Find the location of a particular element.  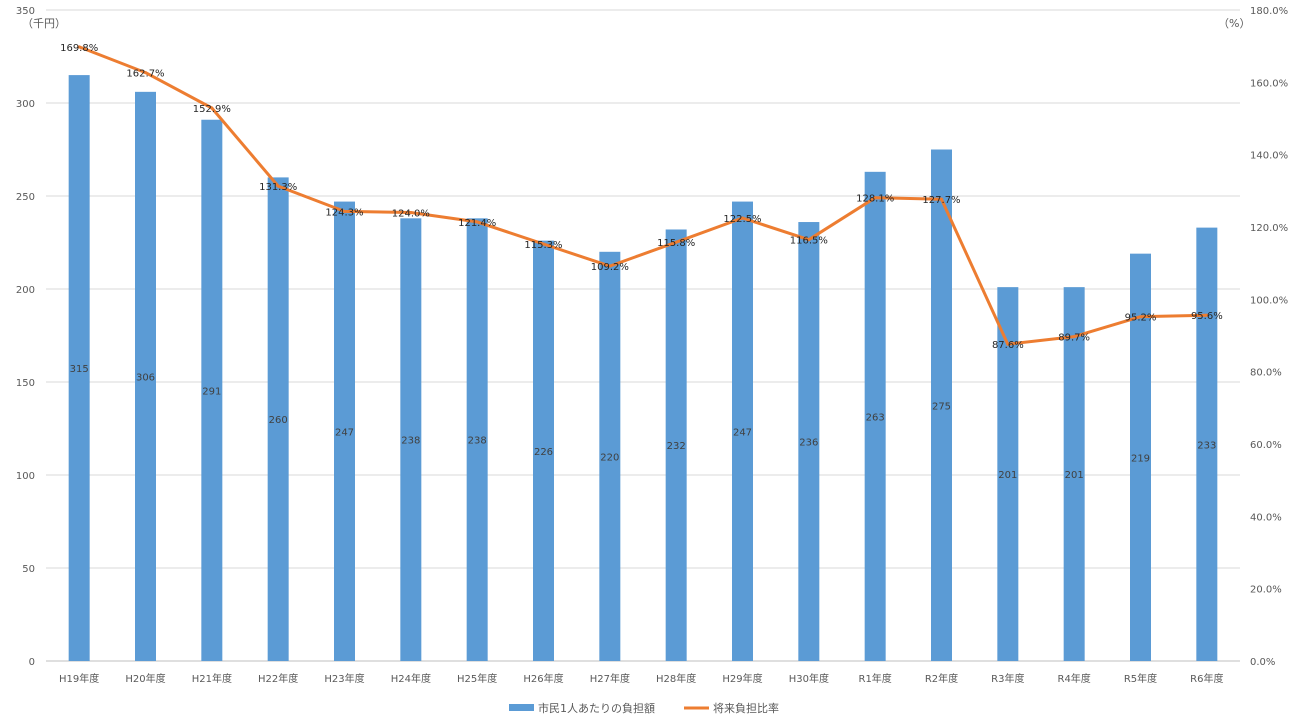

left-axis-tick-label: 250 is located at coordinates (25, 197).